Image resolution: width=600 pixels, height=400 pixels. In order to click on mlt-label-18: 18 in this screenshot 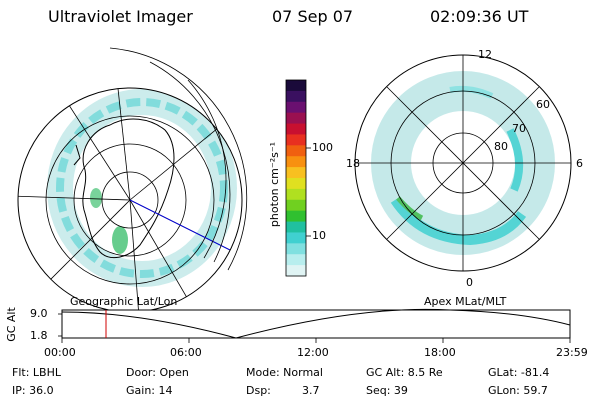, I will do `click(353, 163)`.